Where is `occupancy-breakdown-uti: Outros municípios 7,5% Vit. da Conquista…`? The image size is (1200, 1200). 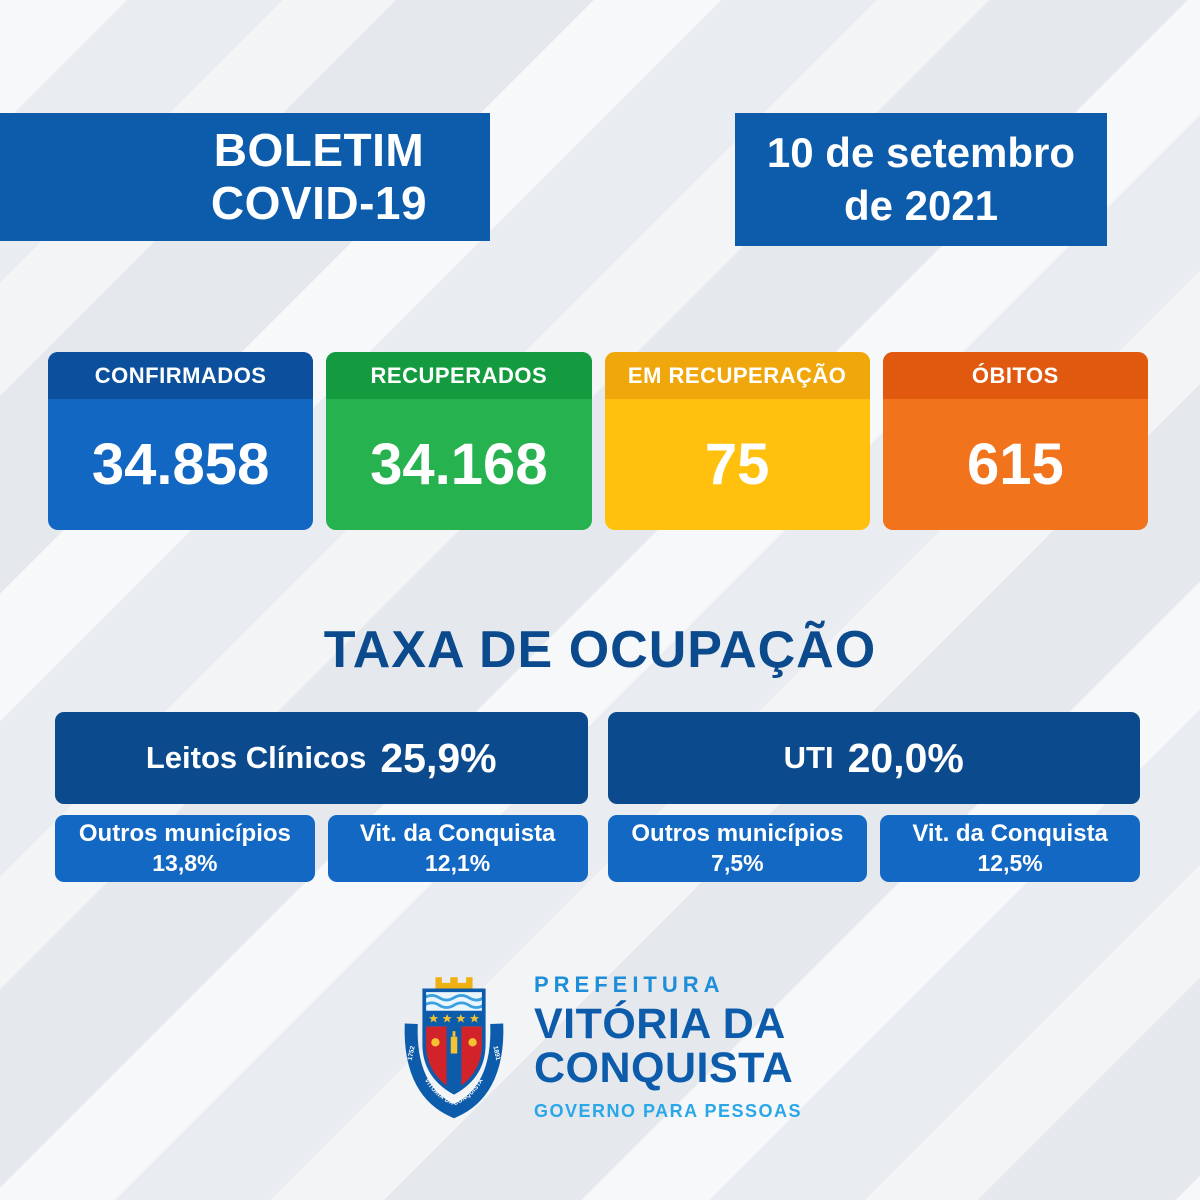 occupancy-breakdown-uti: Outros municípios 7,5% Vit. da Conquista… is located at coordinates (873, 848).